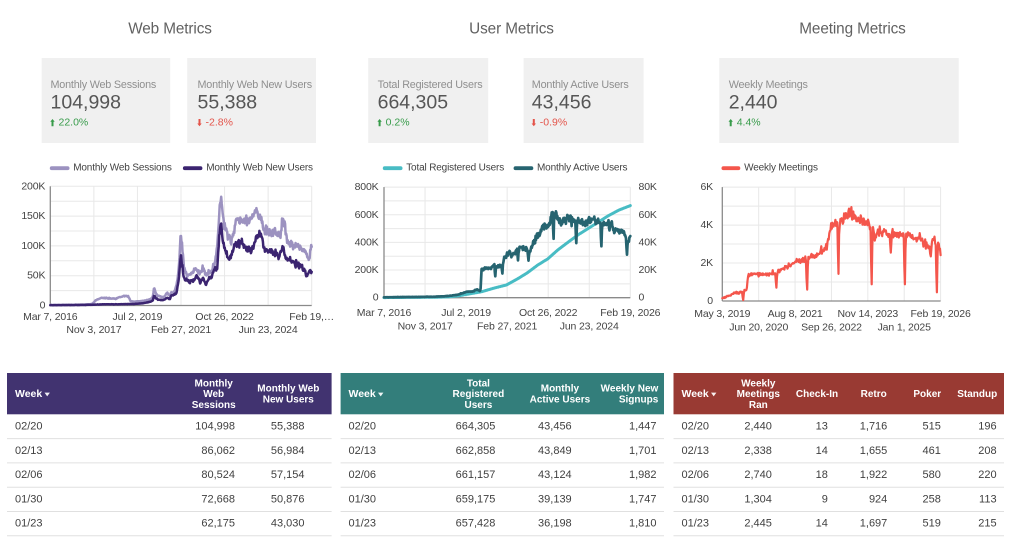  Describe the element at coordinates (696, 499) in the screenshot. I see `svg-text: 01/30` at that location.